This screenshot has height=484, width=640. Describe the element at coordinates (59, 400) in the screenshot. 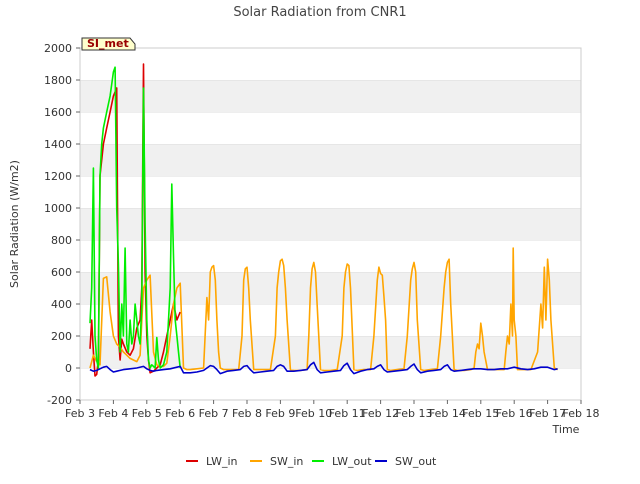

I see `y-tick-label: -200` at that location.